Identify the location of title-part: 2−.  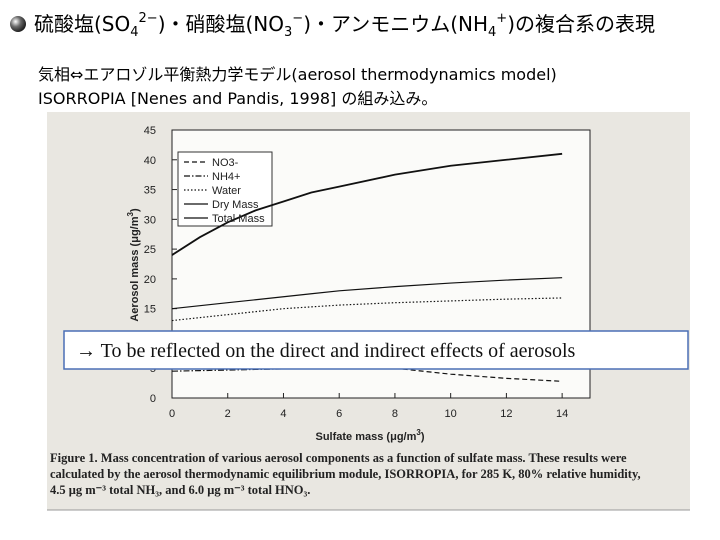
(148, 18).